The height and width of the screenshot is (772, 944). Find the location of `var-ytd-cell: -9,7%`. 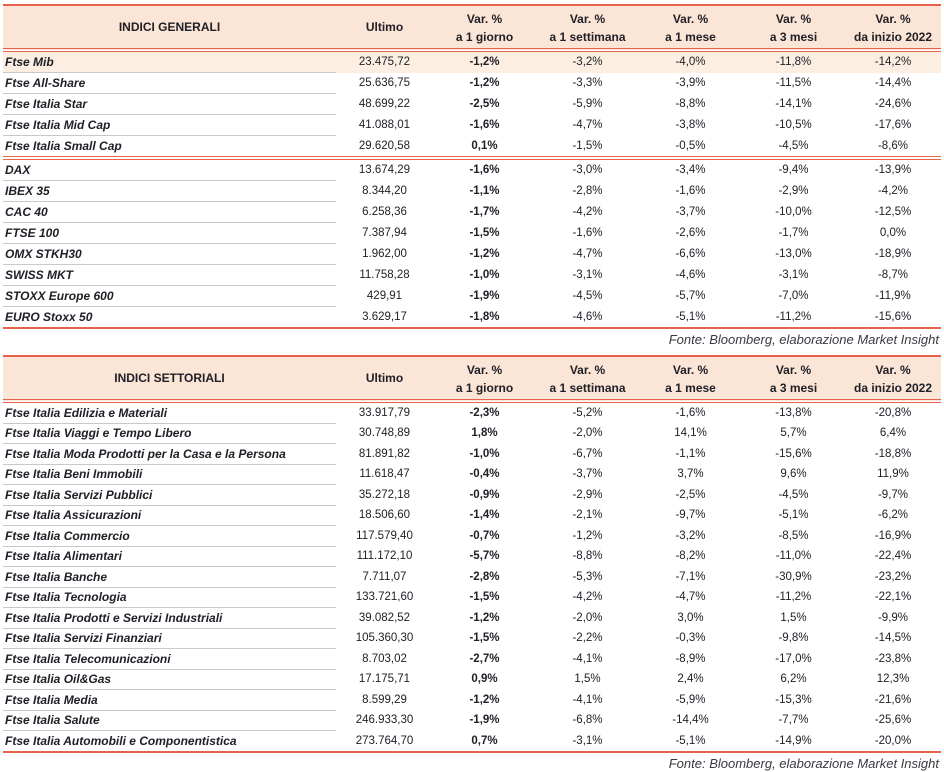

var-ytd-cell: -9,7% is located at coordinates (893, 494).